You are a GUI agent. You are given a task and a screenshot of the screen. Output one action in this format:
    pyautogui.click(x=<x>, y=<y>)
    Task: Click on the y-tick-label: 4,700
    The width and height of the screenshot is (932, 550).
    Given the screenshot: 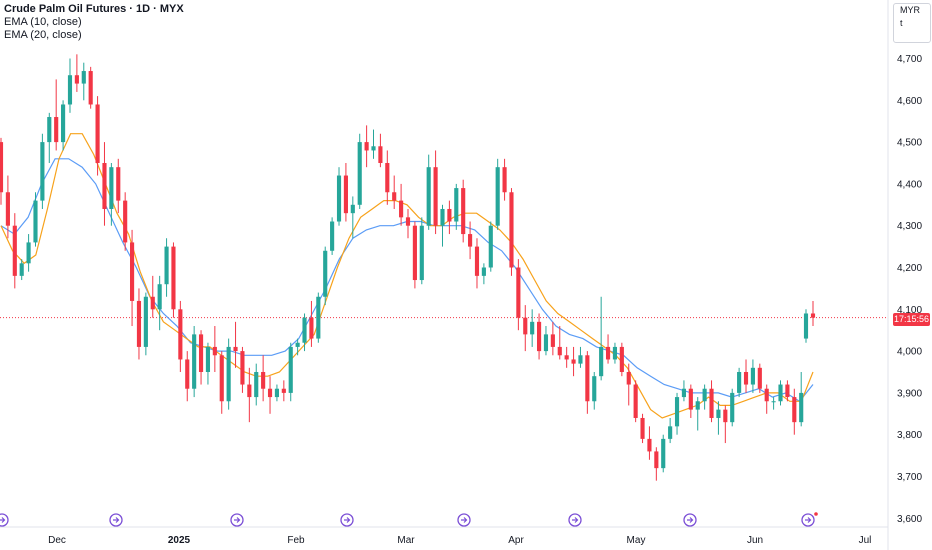 What is the action you would take?
    pyautogui.click(x=909, y=59)
    